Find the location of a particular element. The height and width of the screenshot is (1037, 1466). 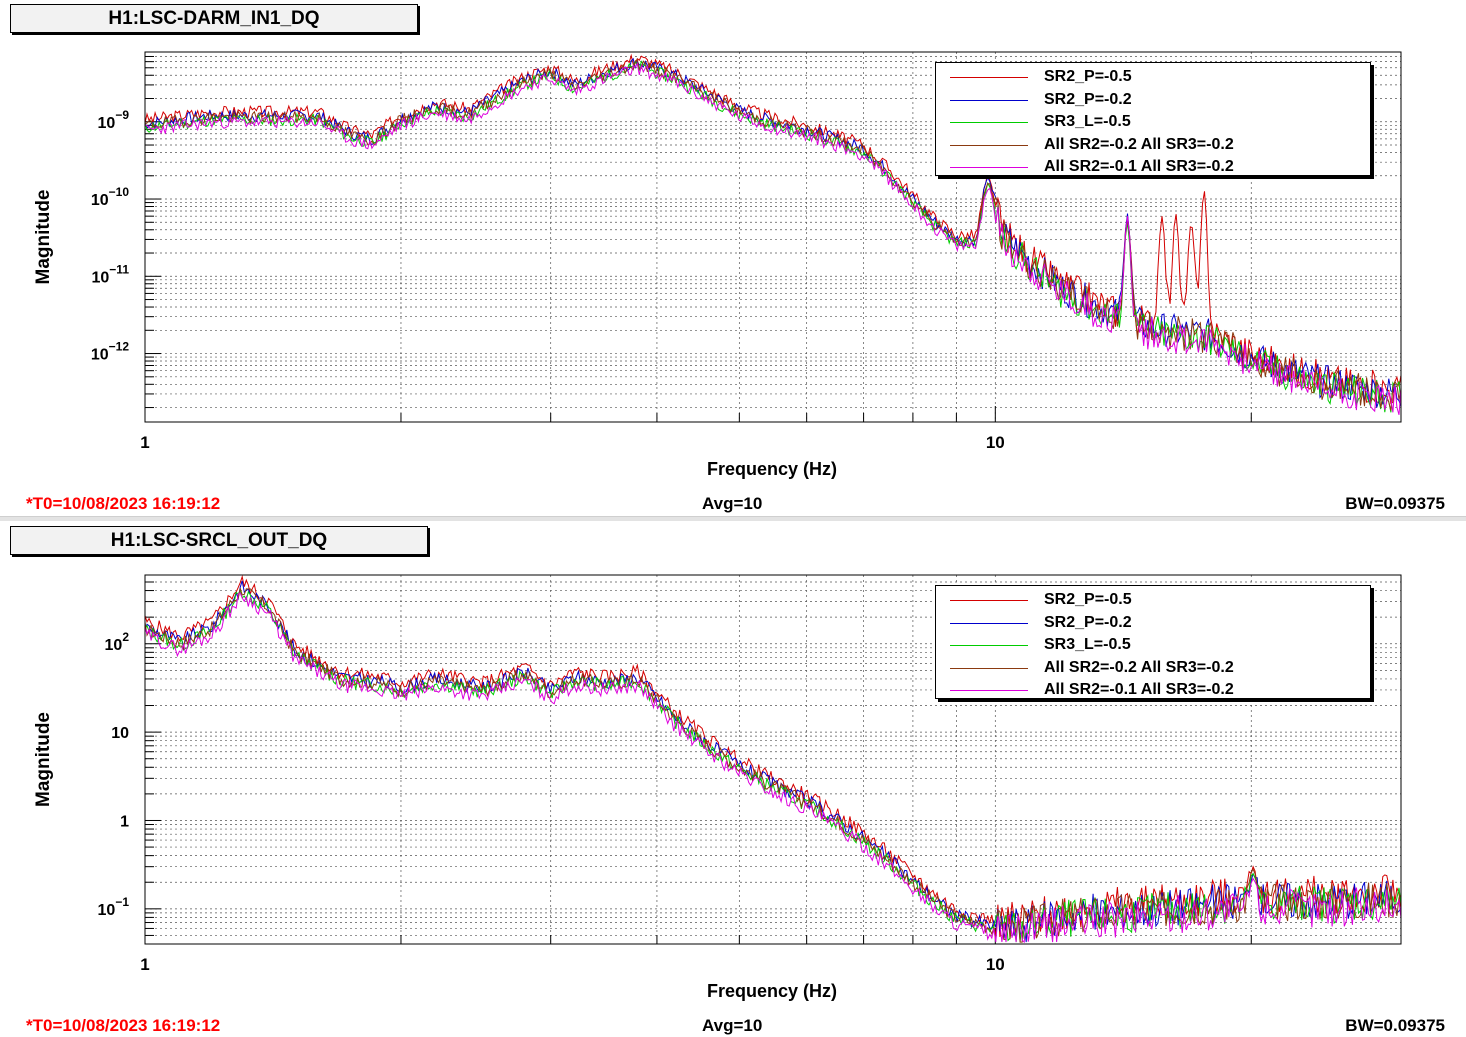

panel-title: H1:LSC-DARM_IN1_DQ is located at coordinates (214, 18).